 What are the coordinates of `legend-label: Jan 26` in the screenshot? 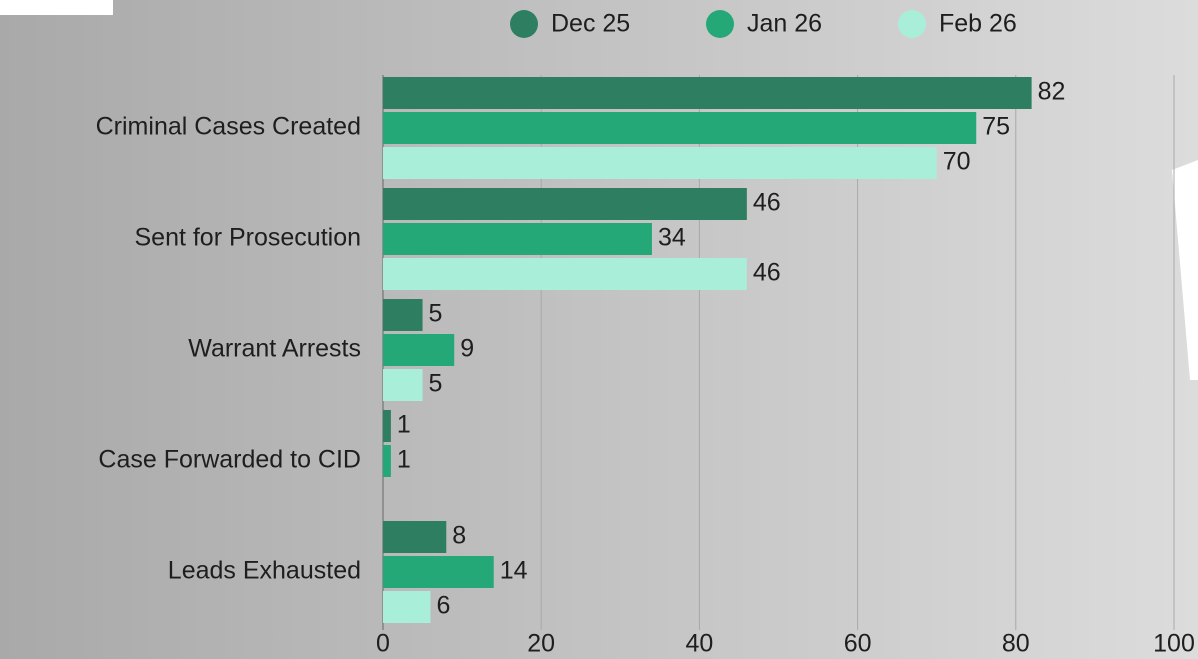 It's located at (784, 24).